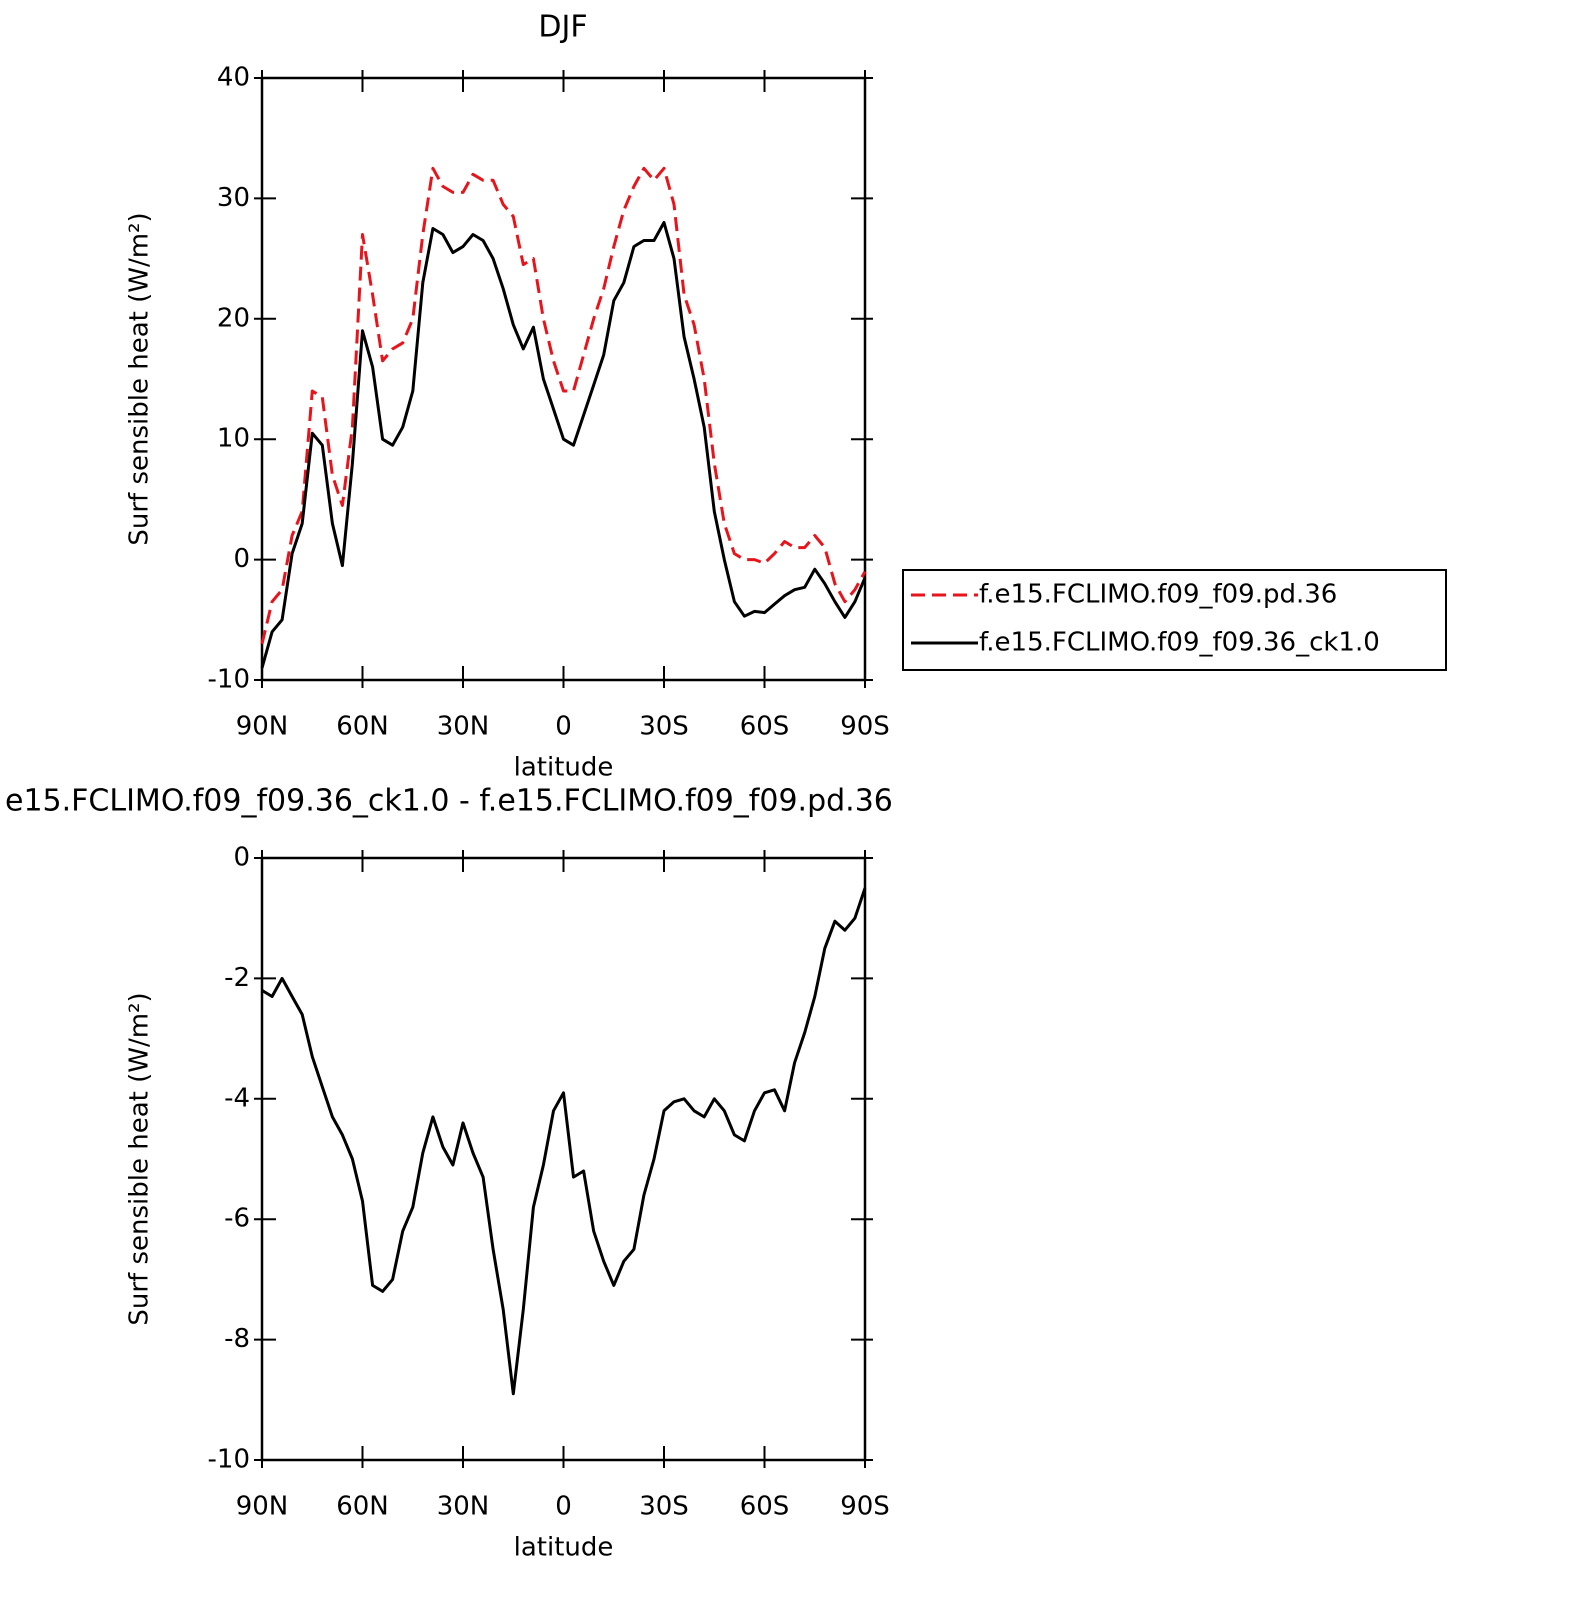 This screenshot has height=1602, width=1585. What do you see at coordinates (233, 439) in the screenshot?
I see `y-tick-label: 10` at bounding box center [233, 439].